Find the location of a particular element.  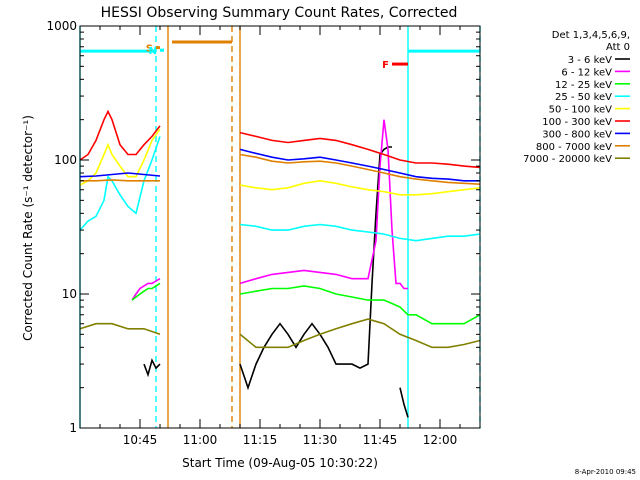

status-bar-label-2: N is located at coordinates (153, 51).